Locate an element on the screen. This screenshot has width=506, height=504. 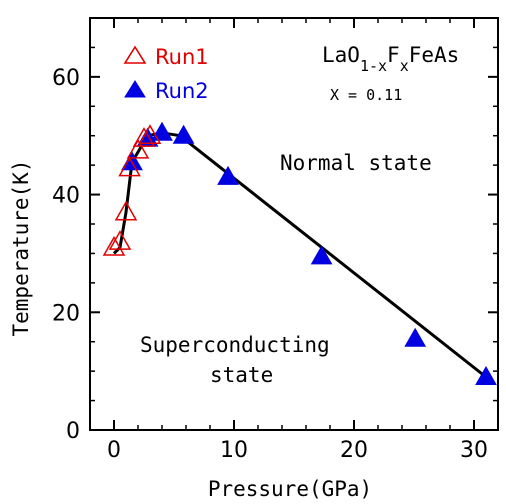
compound-formula: LaO1-xFxFeAs is located at coordinates (390, 59).